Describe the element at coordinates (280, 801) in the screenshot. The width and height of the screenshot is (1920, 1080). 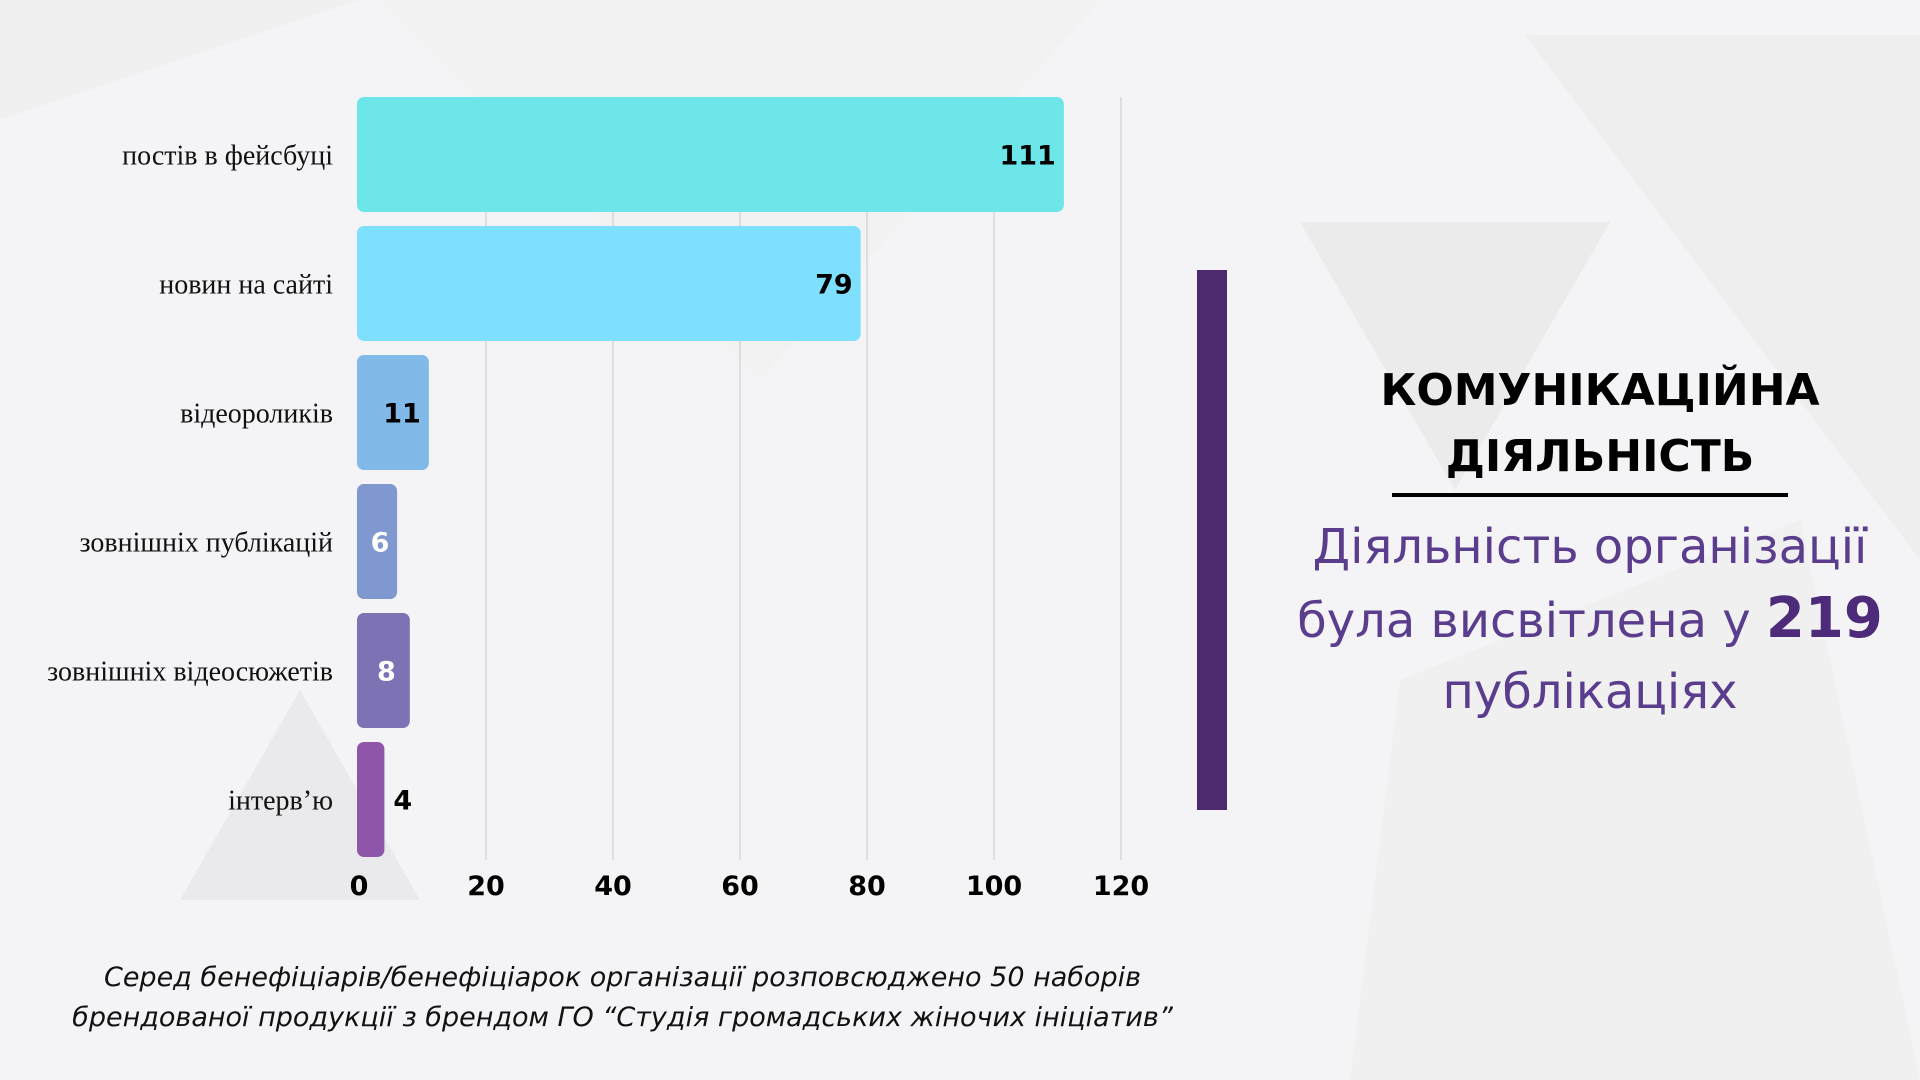
I see `category-label: інтерв’ю` at that location.